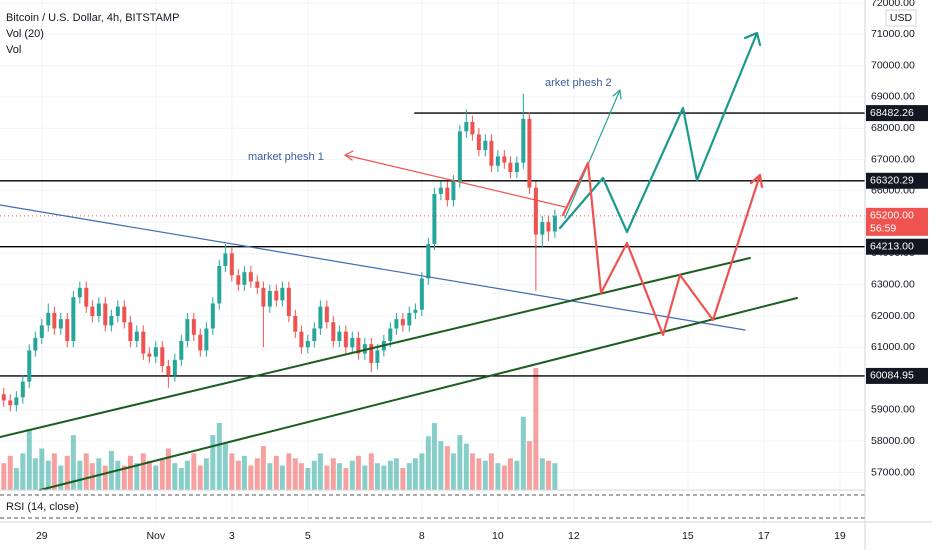  I want to click on x-tick-label: 3, so click(232, 536).